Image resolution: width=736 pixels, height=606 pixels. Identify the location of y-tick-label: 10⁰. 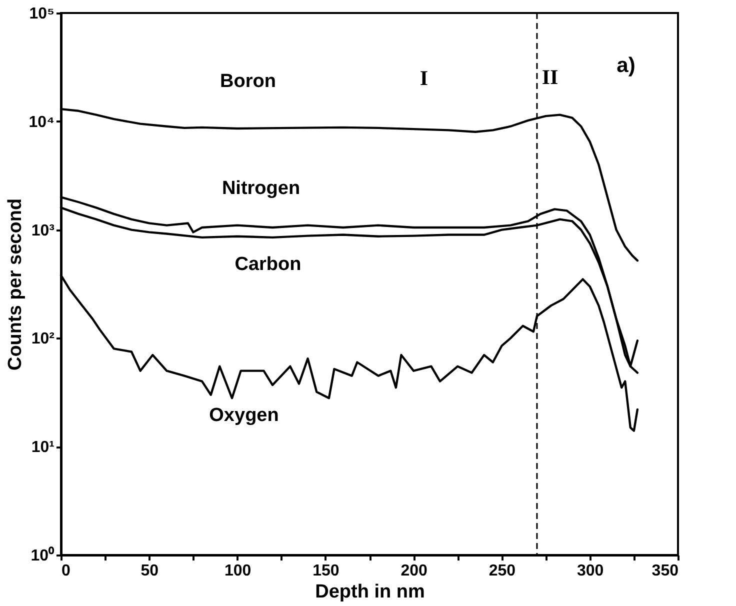
(42, 555).